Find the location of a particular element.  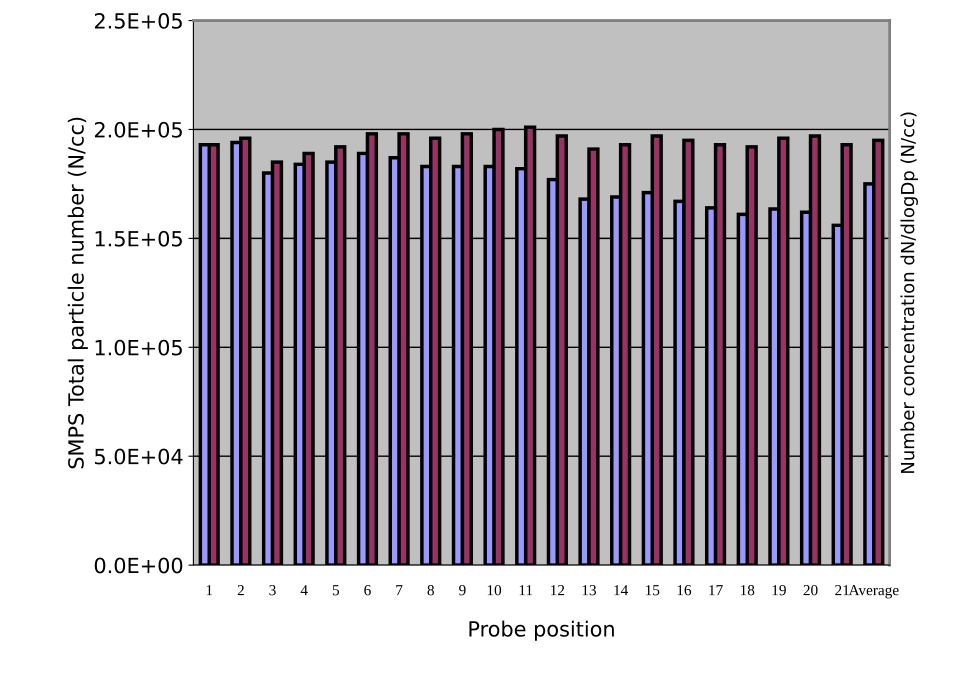

x-tick-label: 19 is located at coordinates (779, 590).